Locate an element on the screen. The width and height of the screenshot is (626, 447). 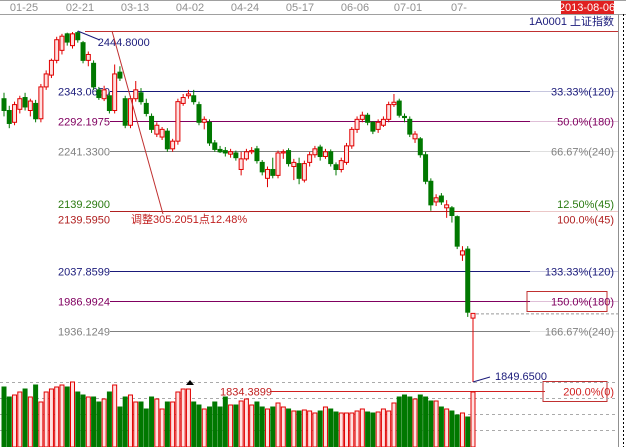
level-pct-label: 133.33%(120) is located at coordinates (579, 273).